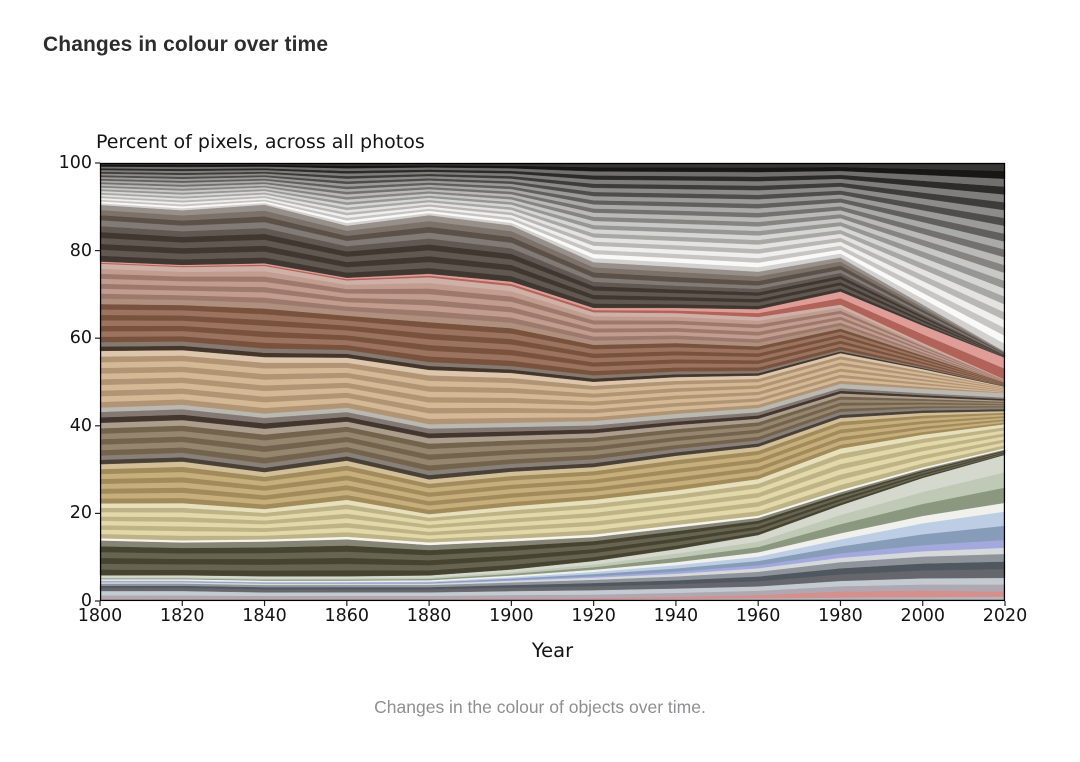  What do you see at coordinates (260, 142) in the screenshot?
I see `chart-subtitle: Percent of pixels, across all photos` at bounding box center [260, 142].